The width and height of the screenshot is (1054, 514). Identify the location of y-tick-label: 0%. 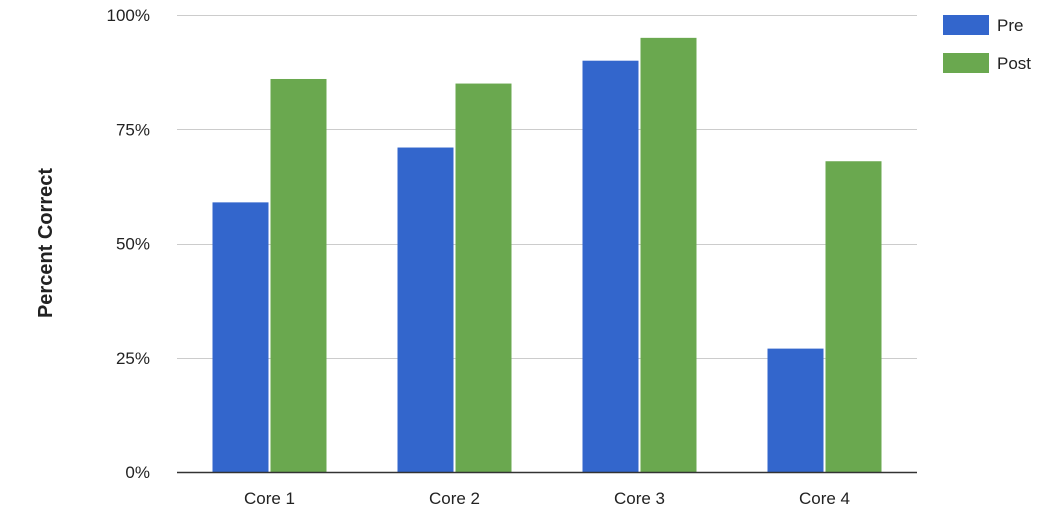
(137, 472).